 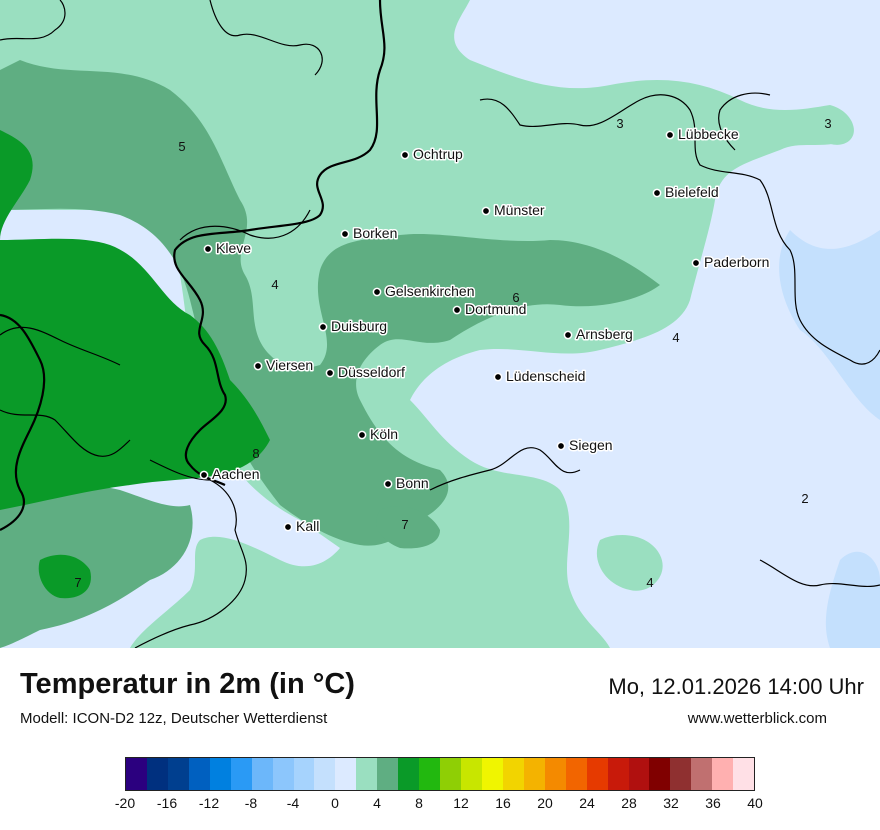 I want to click on city-marker-siegen: Siegen, so click(x=585, y=445).